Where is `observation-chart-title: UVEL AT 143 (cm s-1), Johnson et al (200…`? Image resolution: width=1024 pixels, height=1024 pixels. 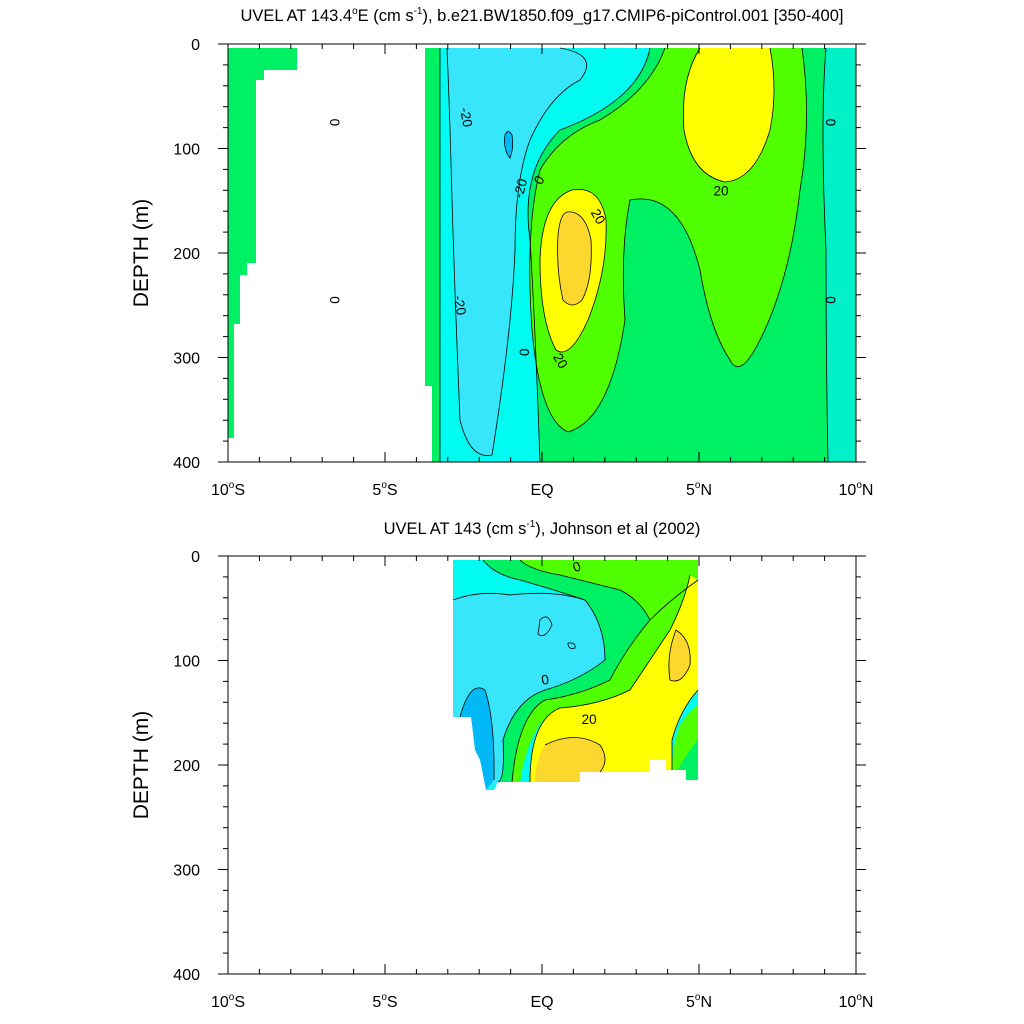 observation-chart-title: UVEL AT 143 (cm s-1), Johnson et al (200… is located at coordinates (542, 528).